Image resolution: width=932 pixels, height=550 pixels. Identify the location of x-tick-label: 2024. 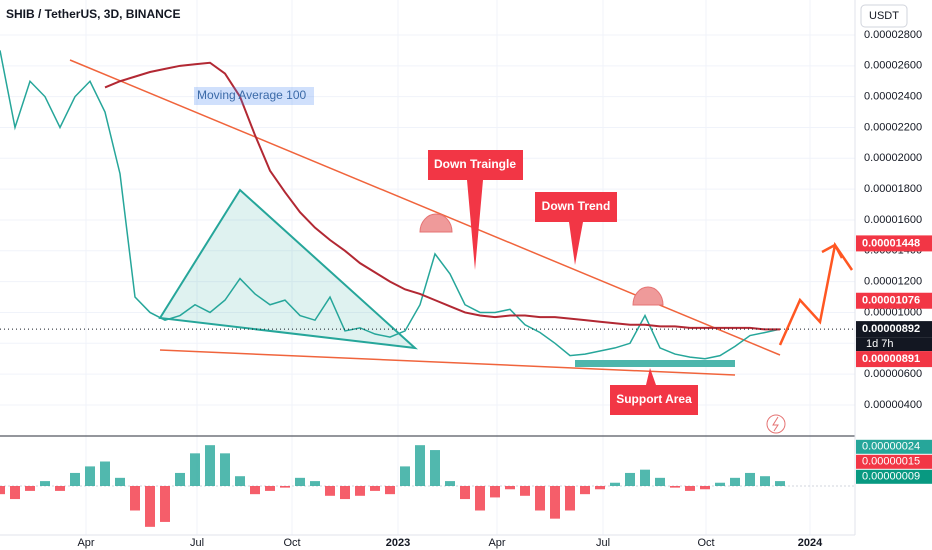
(810, 543).